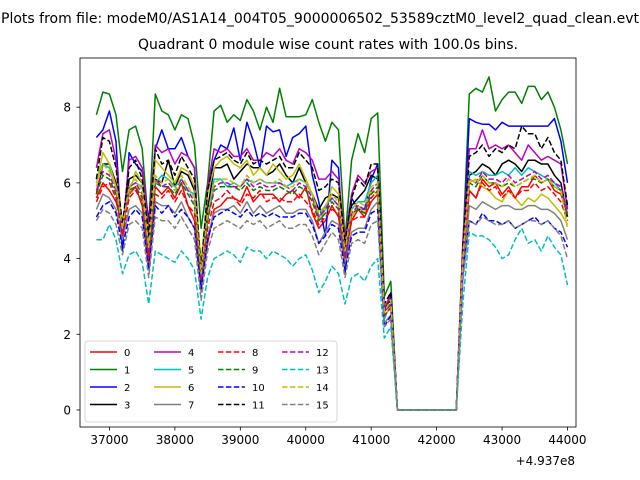  I want to click on legend-label-14: 14, so click(322, 388).